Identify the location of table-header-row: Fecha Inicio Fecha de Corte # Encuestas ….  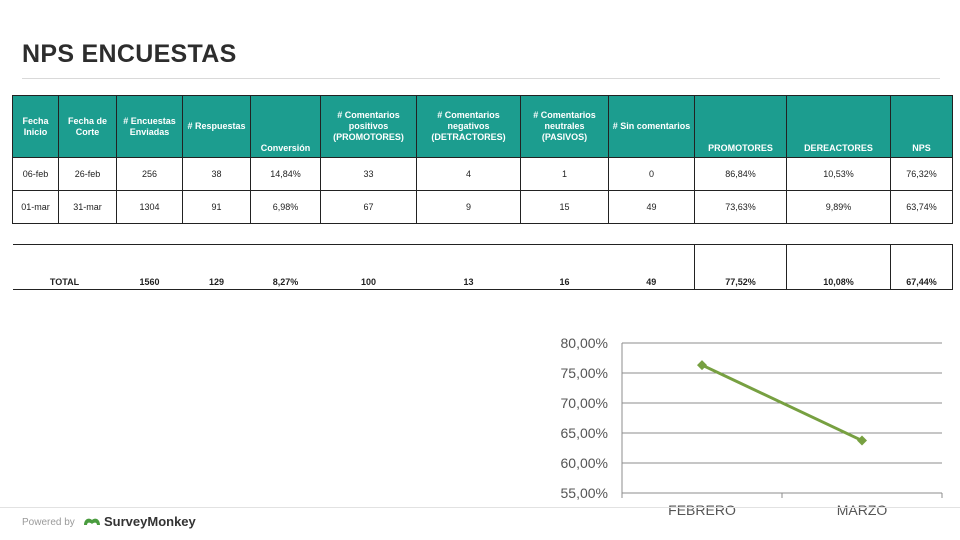
(482, 126).